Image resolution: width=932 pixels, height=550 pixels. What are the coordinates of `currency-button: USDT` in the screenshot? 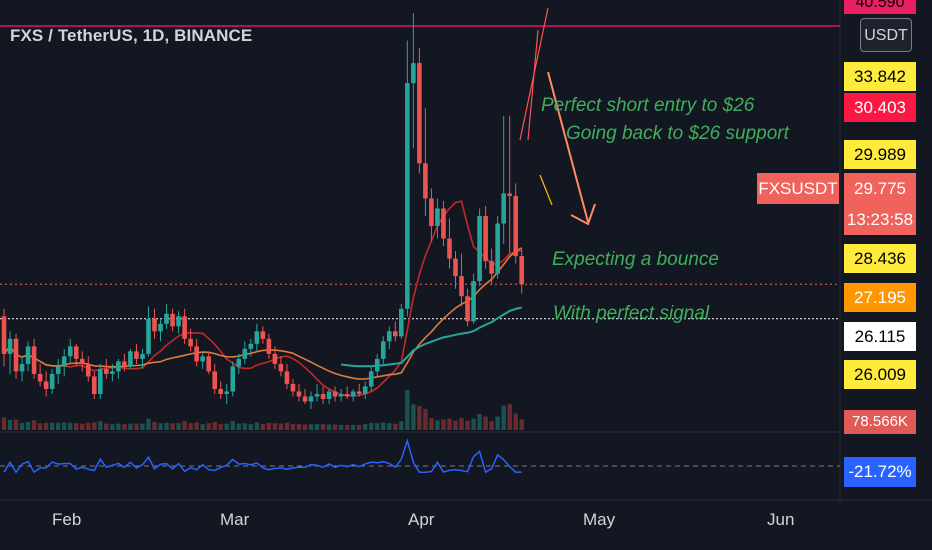 It's located at (886, 35).